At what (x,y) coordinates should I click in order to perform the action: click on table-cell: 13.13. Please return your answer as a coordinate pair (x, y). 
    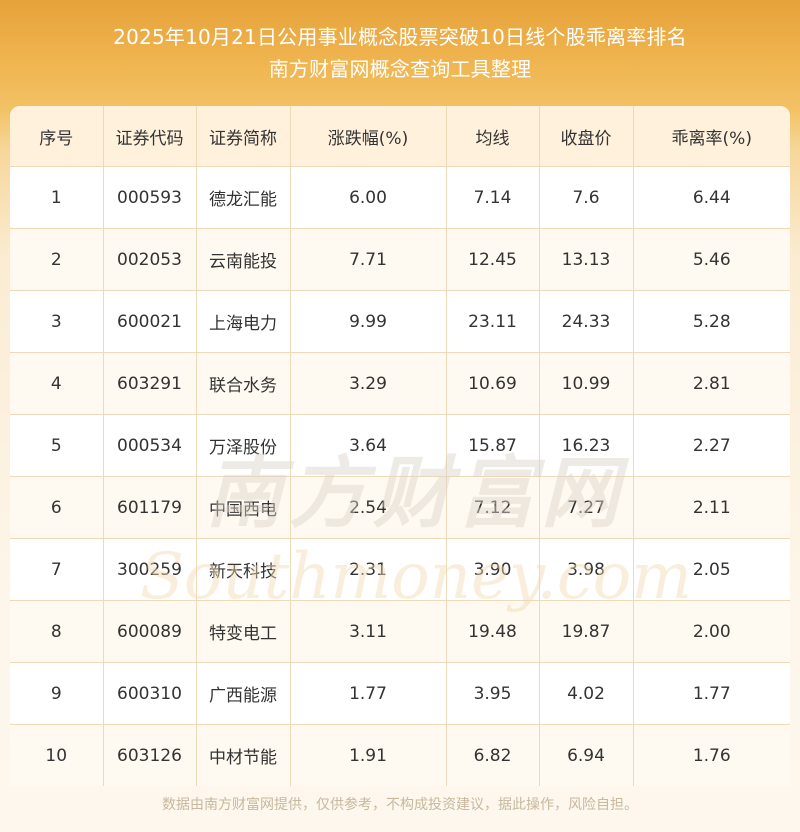
    Looking at the image, I should click on (586, 259).